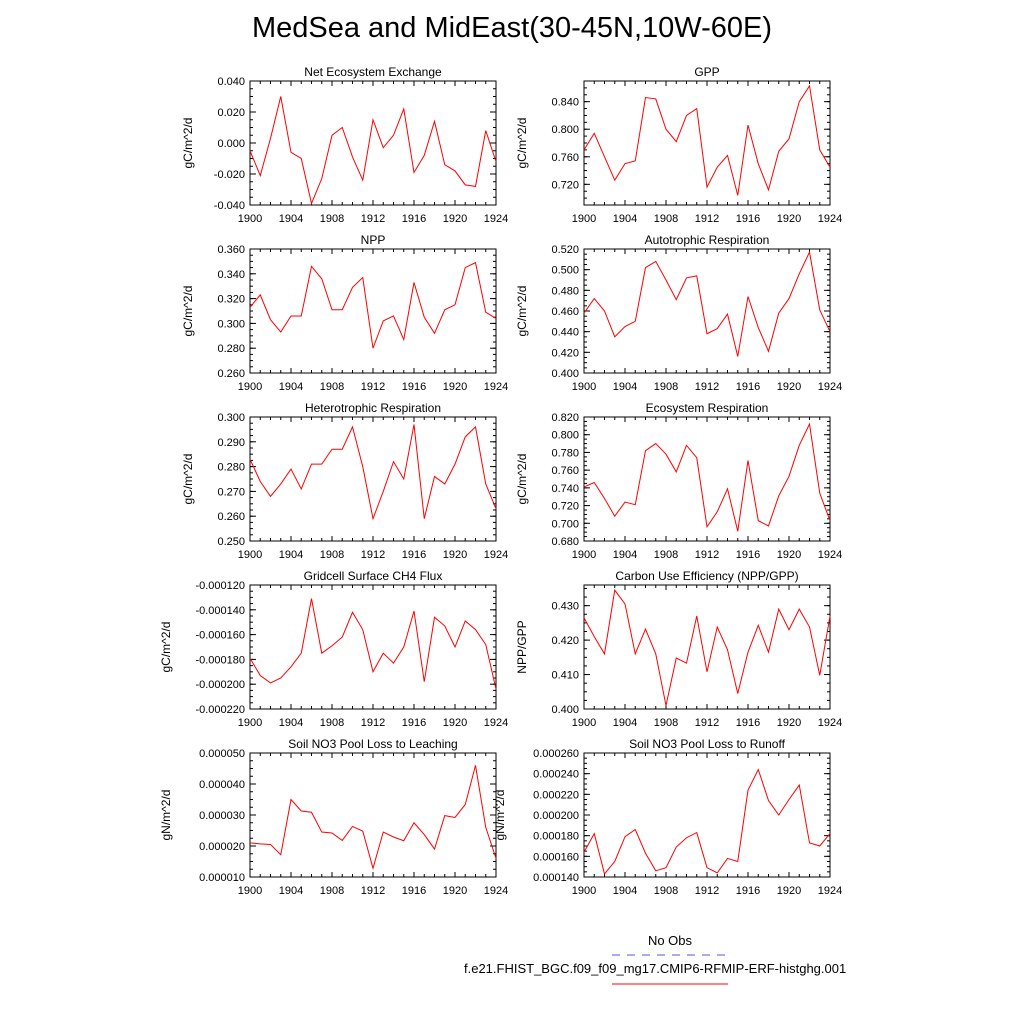 The width and height of the screenshot is (1024, 1024). I want to click on panel-title: Gridcell Surface CH4 Flux, so click(373, 576).